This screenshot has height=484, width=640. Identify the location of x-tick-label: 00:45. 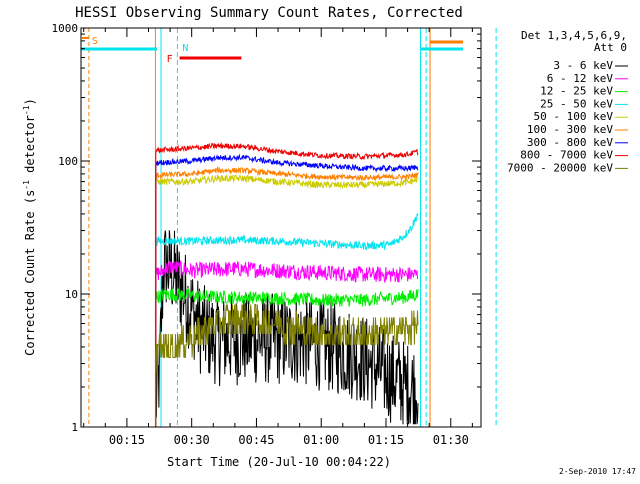
(256, 440).